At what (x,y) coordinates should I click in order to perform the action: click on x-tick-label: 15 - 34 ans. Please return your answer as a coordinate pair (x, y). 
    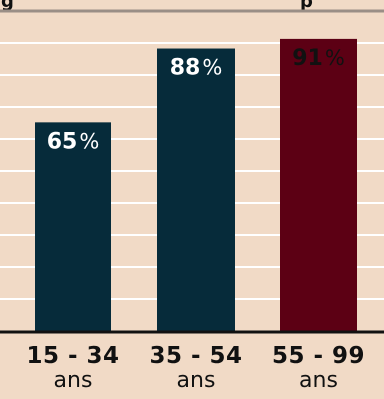
    Looking at the image, I should click on (73, 368).